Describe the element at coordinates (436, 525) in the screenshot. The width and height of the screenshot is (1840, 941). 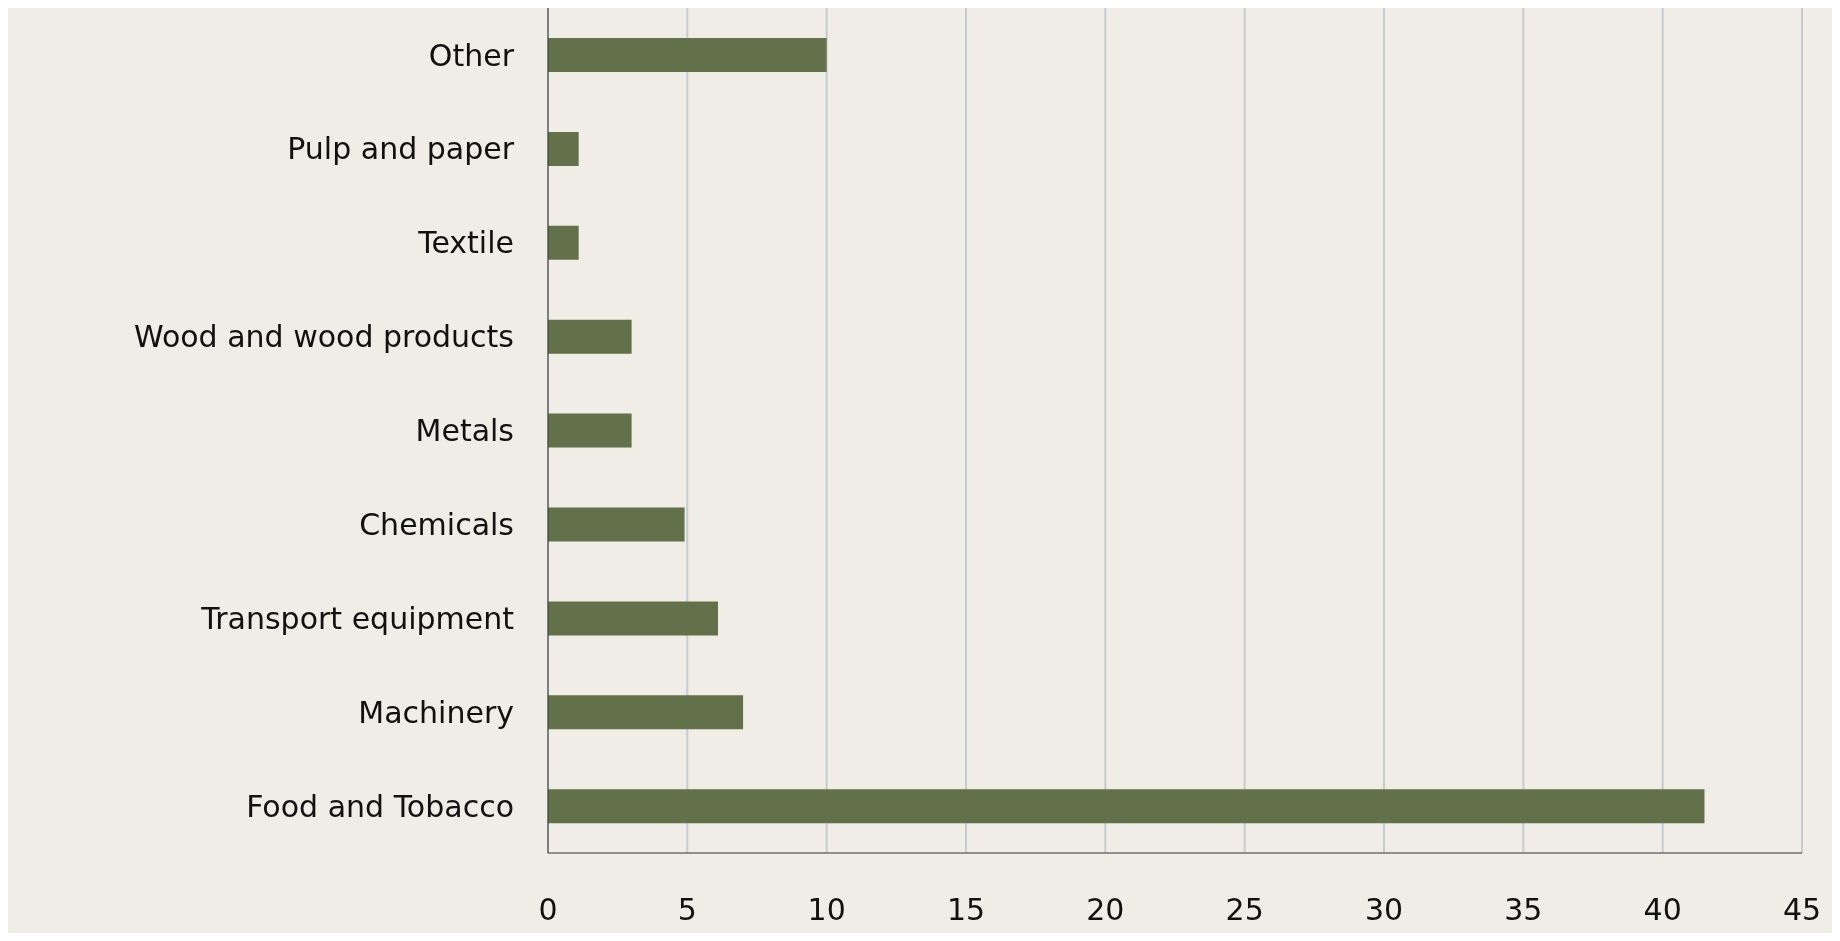
I see `y-tick-label: Chemicals` at that location.